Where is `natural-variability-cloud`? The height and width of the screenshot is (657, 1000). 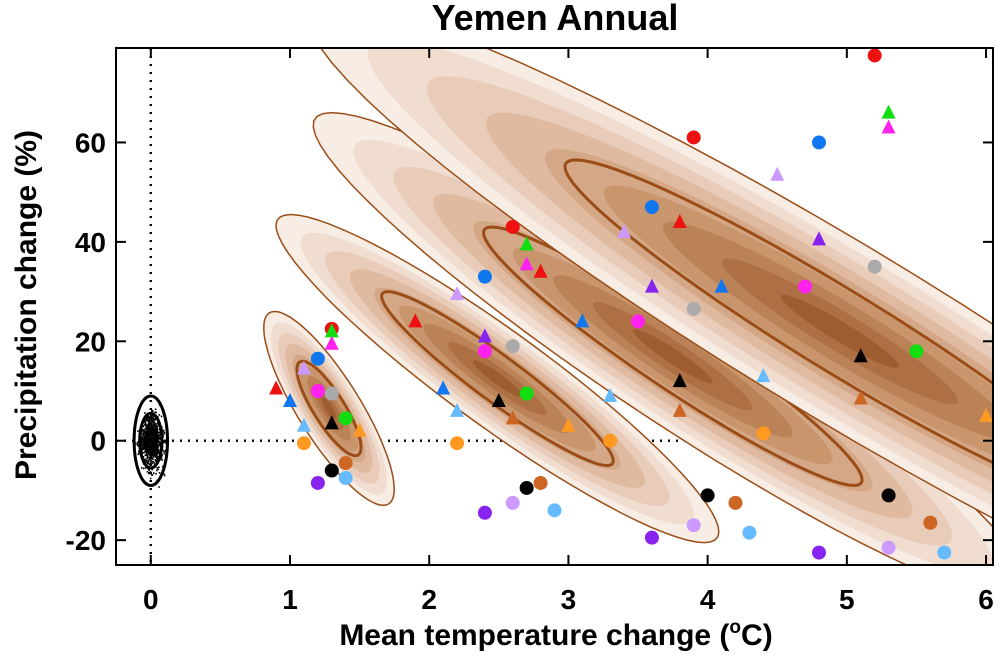
natural-variability-cloud is located at coordinates (151, 441).